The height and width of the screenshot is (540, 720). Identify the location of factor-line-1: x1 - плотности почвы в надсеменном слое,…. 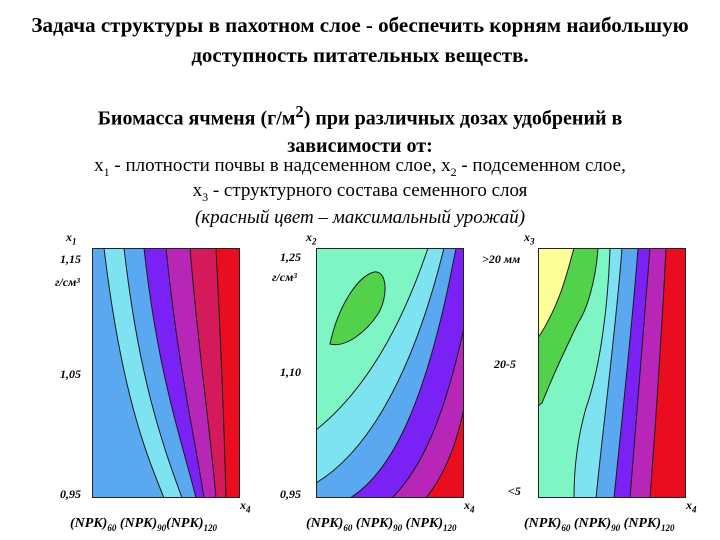
(360, 169).